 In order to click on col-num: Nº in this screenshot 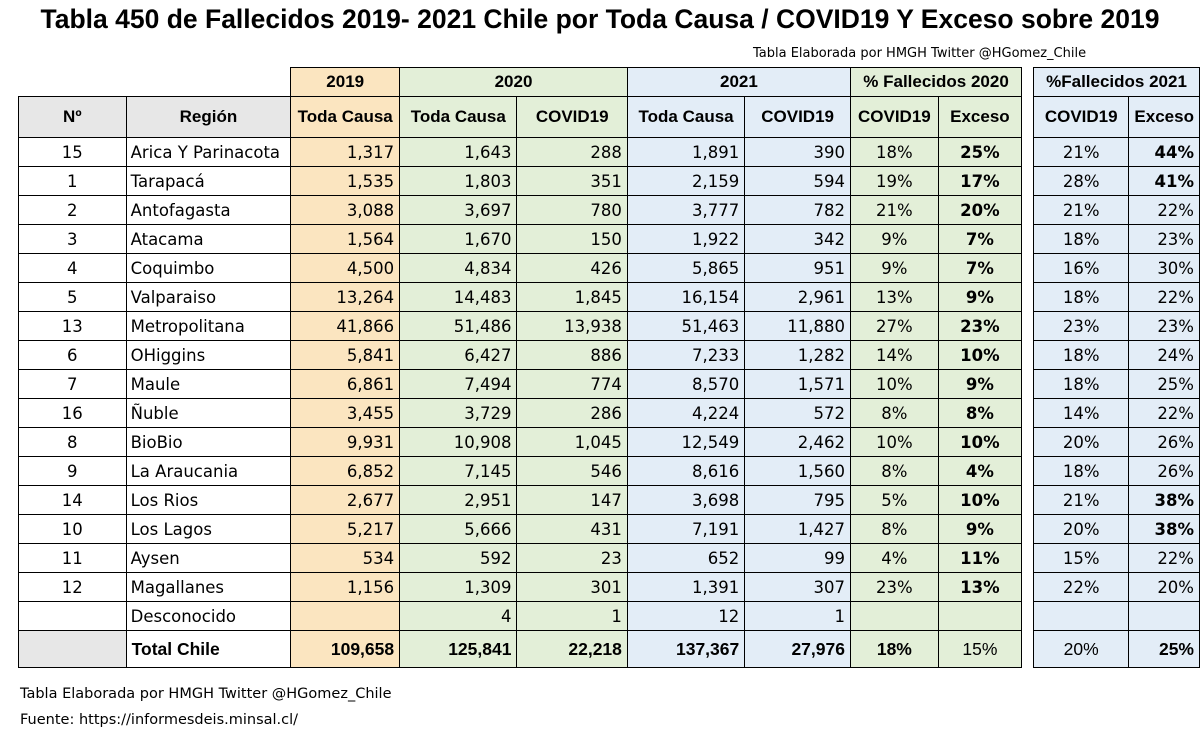, I will do `click(72, 117)`.